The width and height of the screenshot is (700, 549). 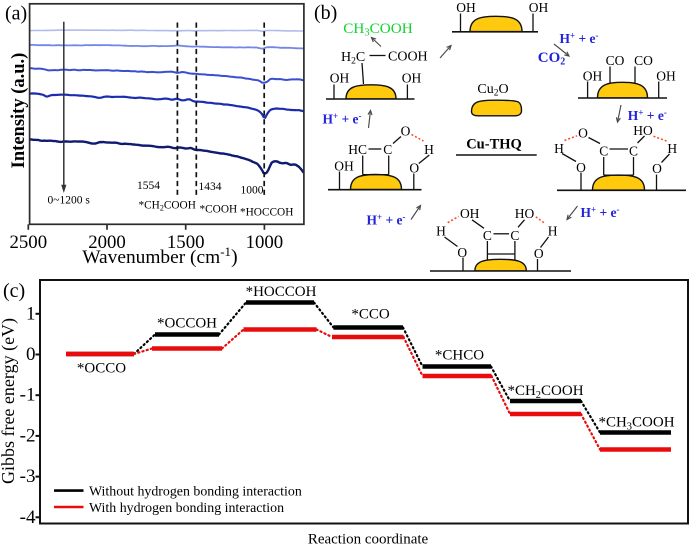 I want to click on svg-text: -1, so click(x=28, y=395).